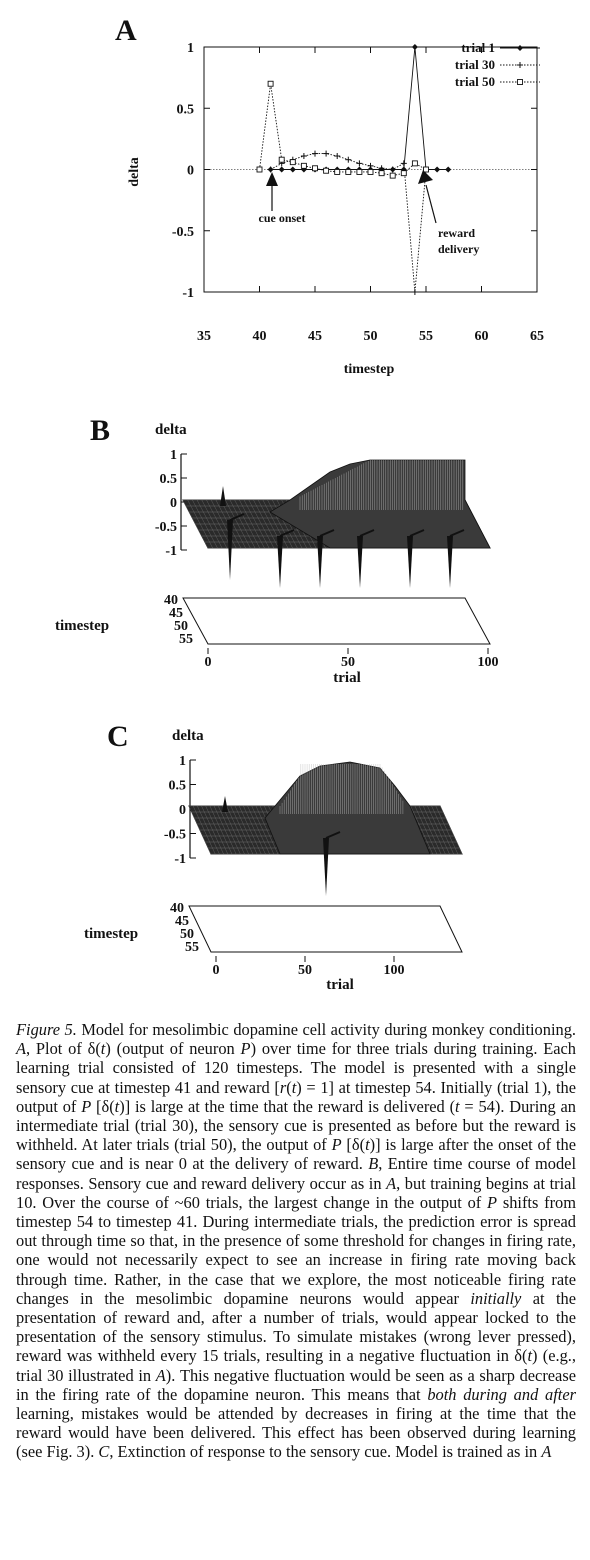 This screenshot has height=1560, width=590. I want to click on panel-a-label: A, so click(126, 30).